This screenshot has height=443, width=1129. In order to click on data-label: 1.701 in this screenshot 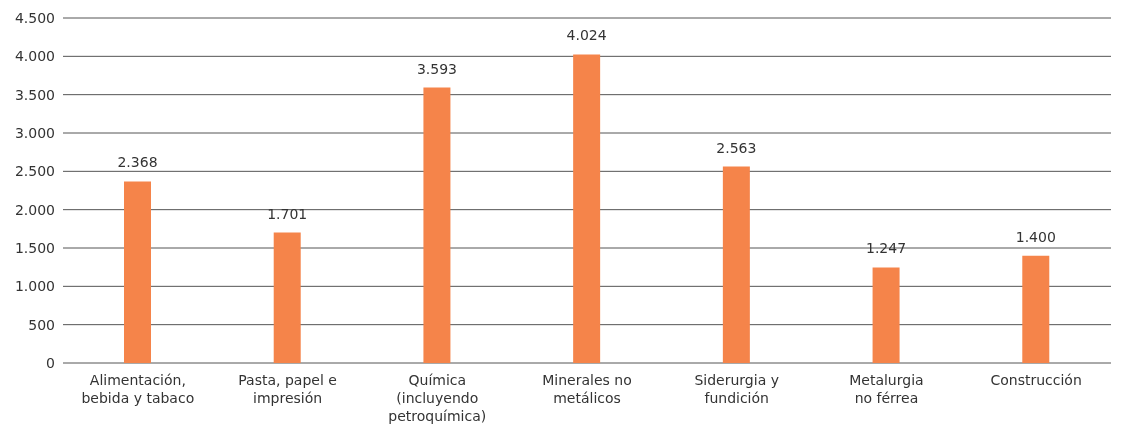, I will do `click(287, 213)`.